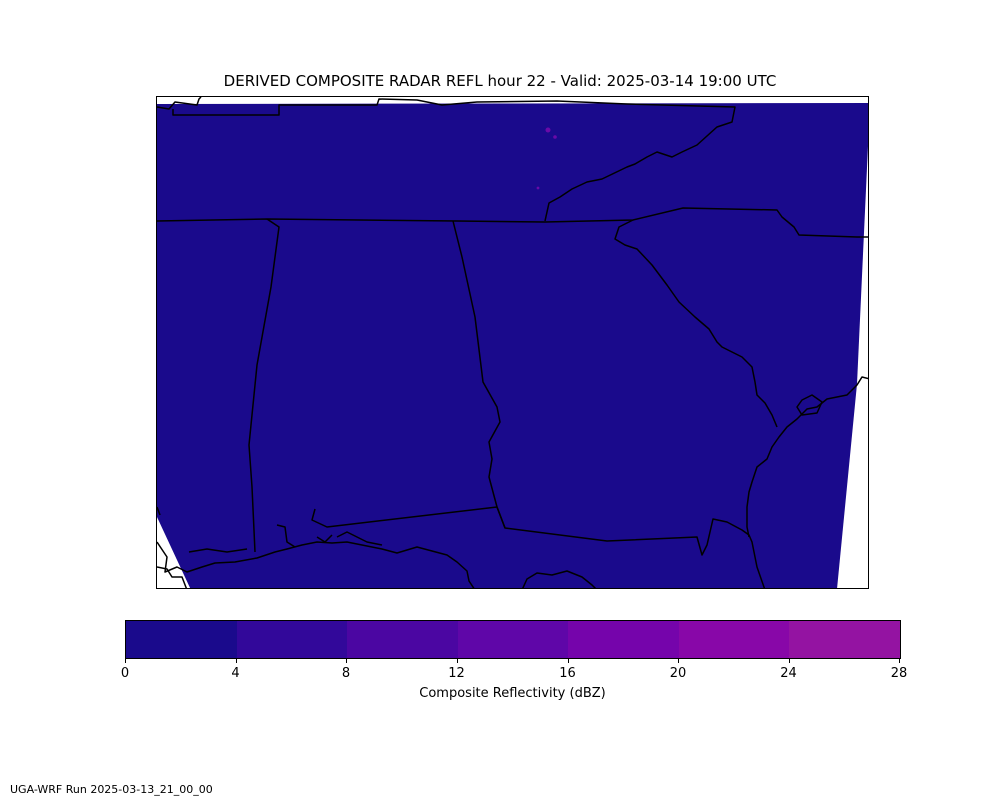 The width and height of the screenshot is (1000, 800). Describe the element at coordinates (111, 789) in the screenshot. I see `run-footer: UGA-WRF Run 2025-03-13_21_00_00` at that location.